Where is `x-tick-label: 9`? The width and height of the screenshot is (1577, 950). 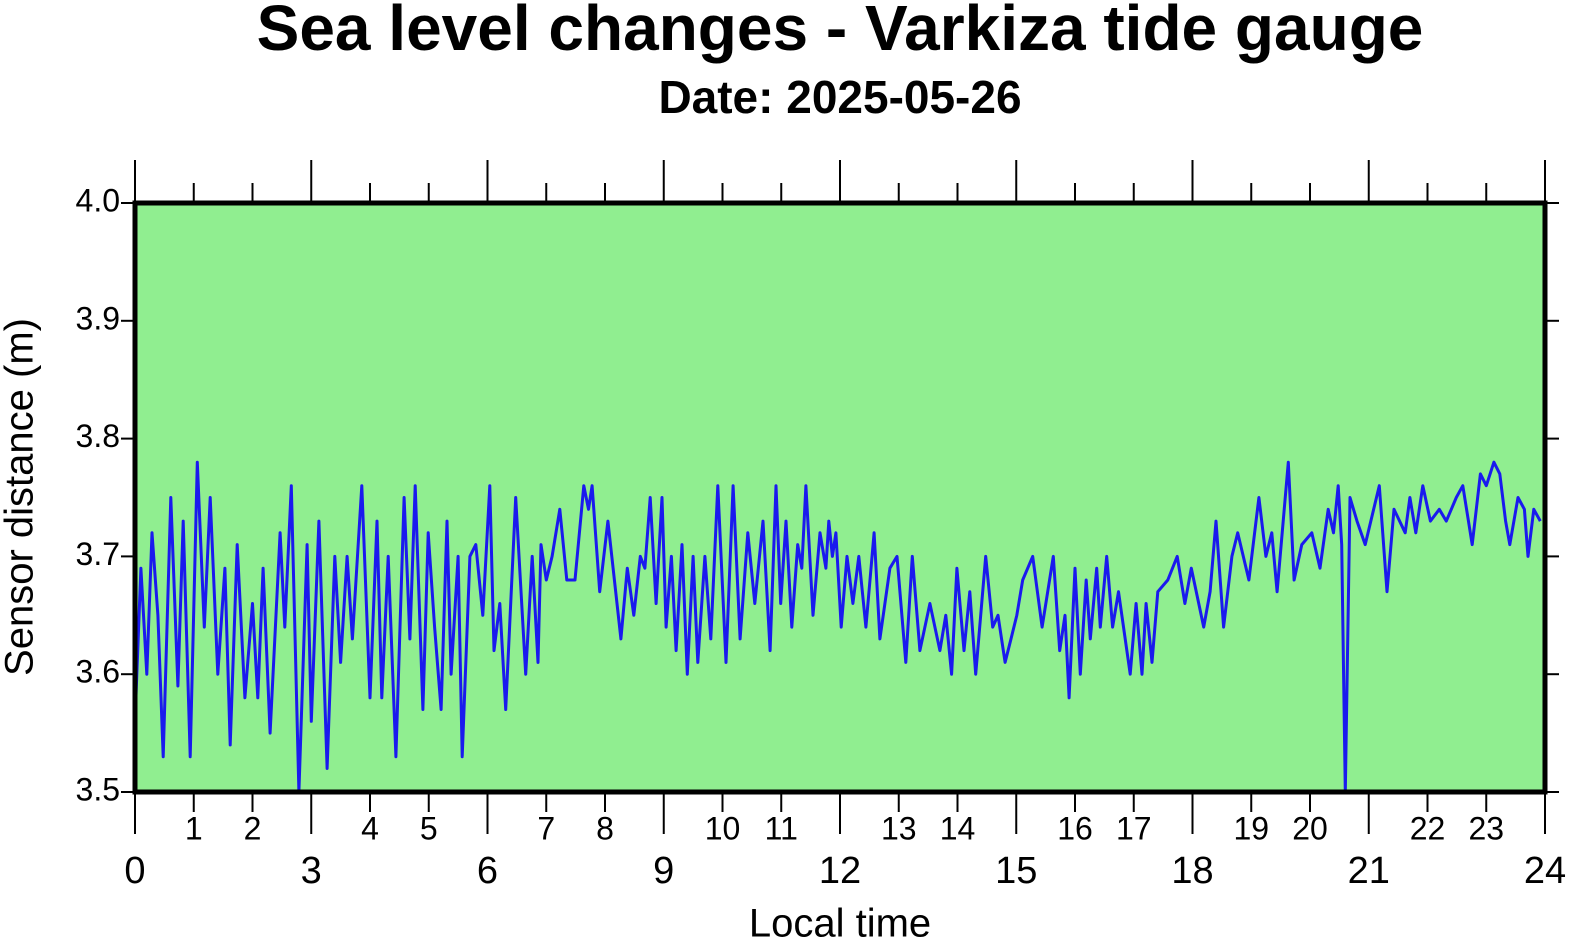
x-tick-label: 9 is located at coordinates (663, 871).